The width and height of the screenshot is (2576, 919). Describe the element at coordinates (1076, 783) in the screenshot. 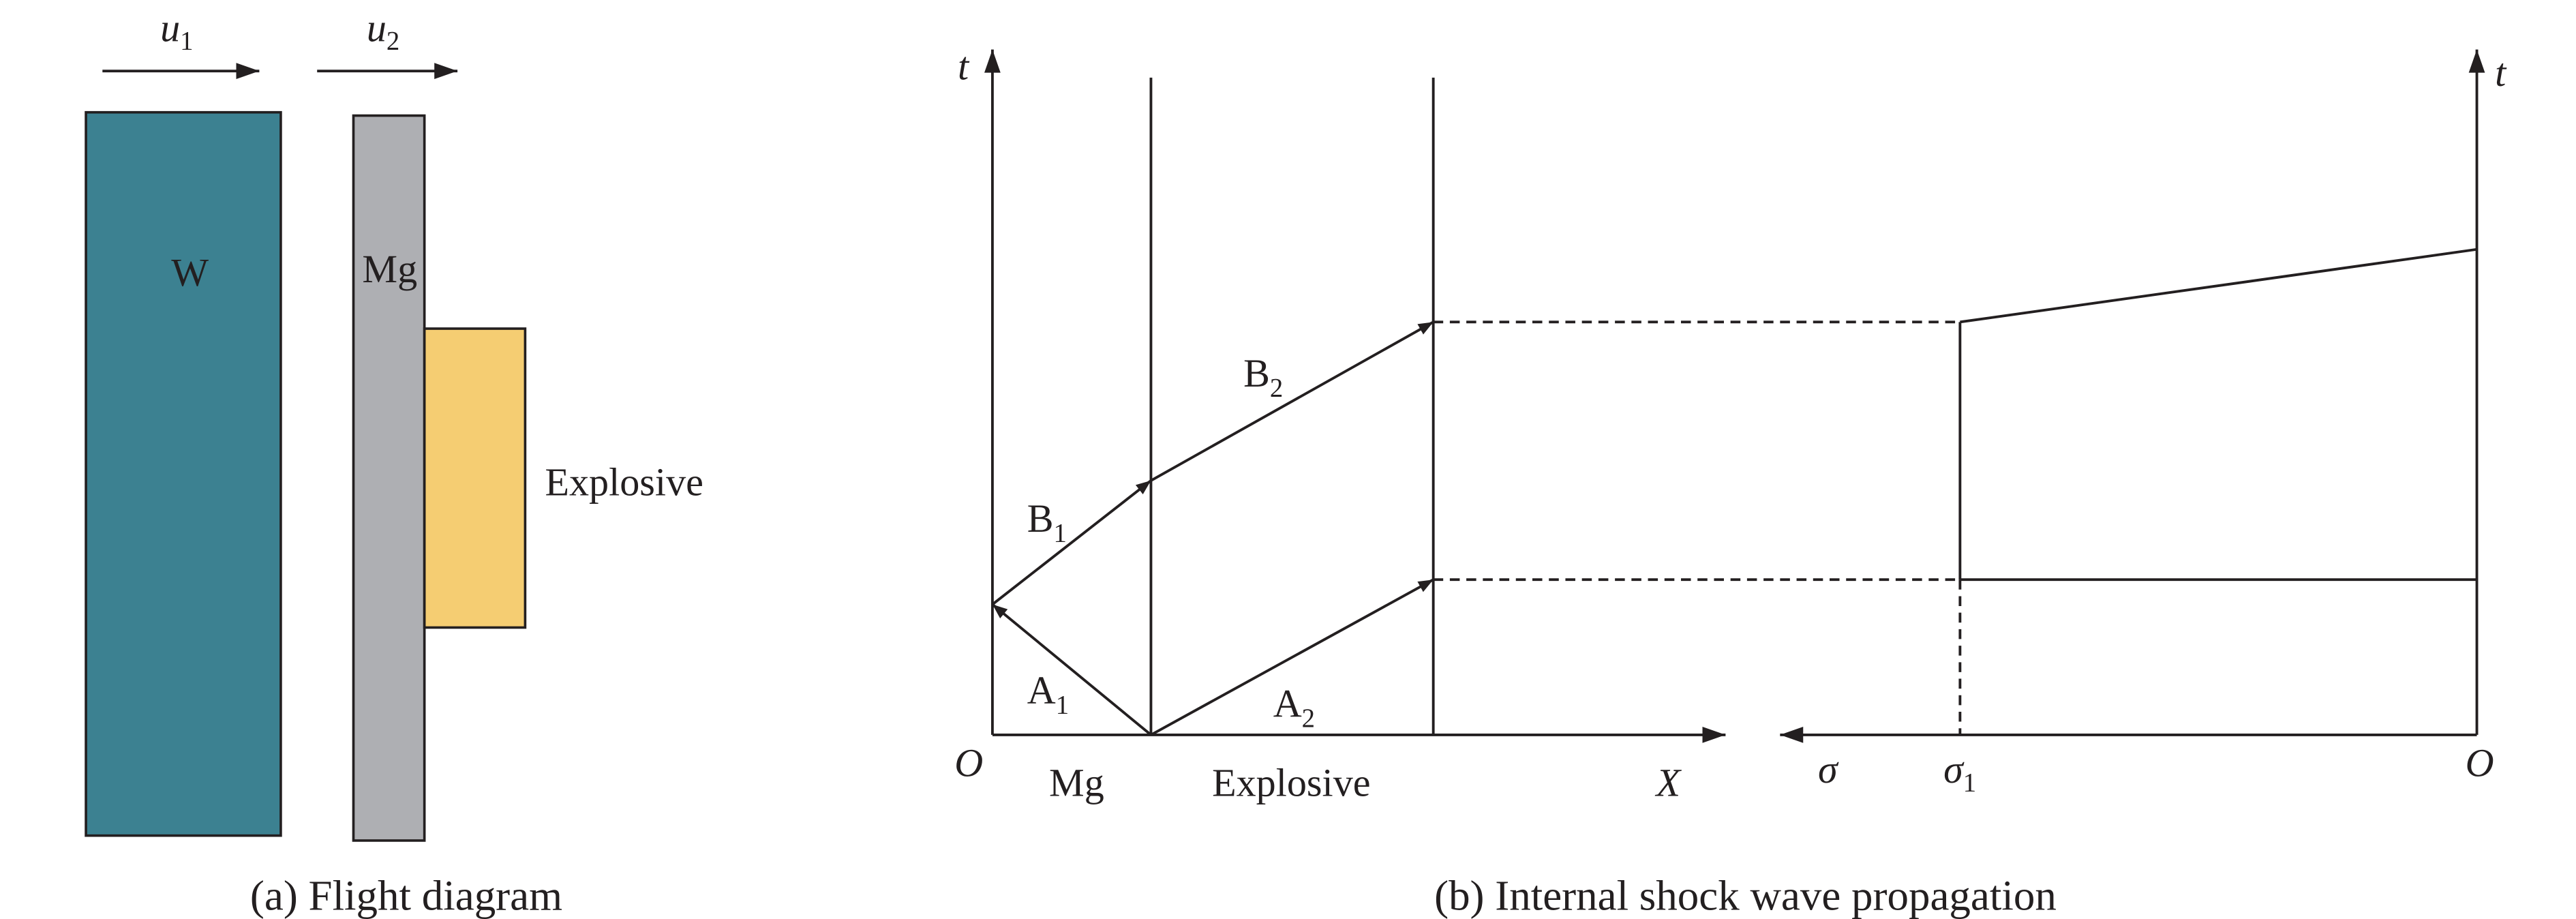

I see `region-label: Mg` at that location.